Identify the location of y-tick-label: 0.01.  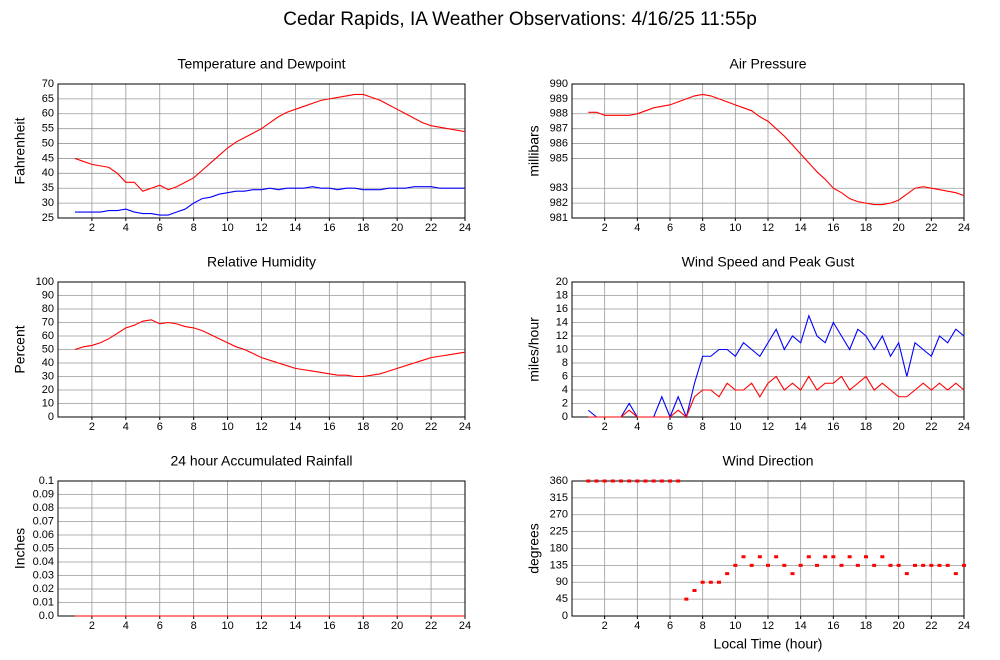
(43, 602).